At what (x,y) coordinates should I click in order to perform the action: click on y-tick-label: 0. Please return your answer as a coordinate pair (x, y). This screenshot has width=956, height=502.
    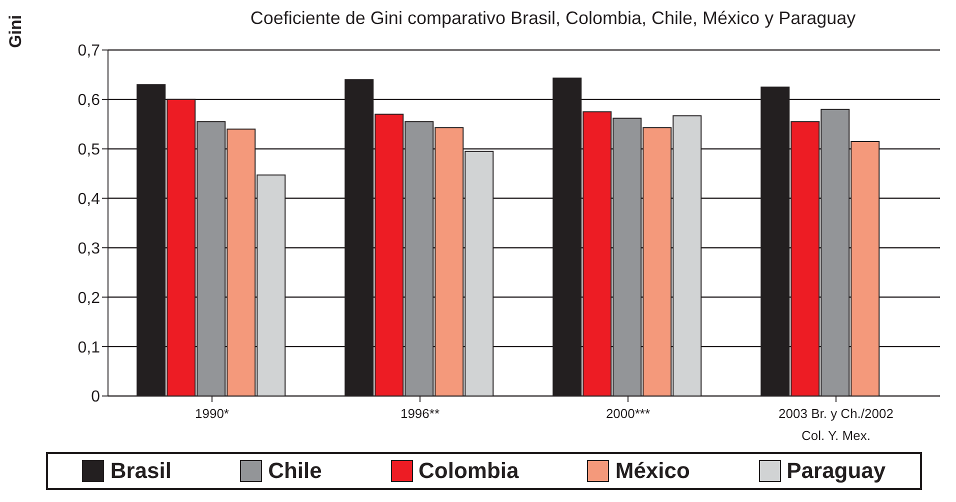
    Looking at the image, I should click on (95, 397).